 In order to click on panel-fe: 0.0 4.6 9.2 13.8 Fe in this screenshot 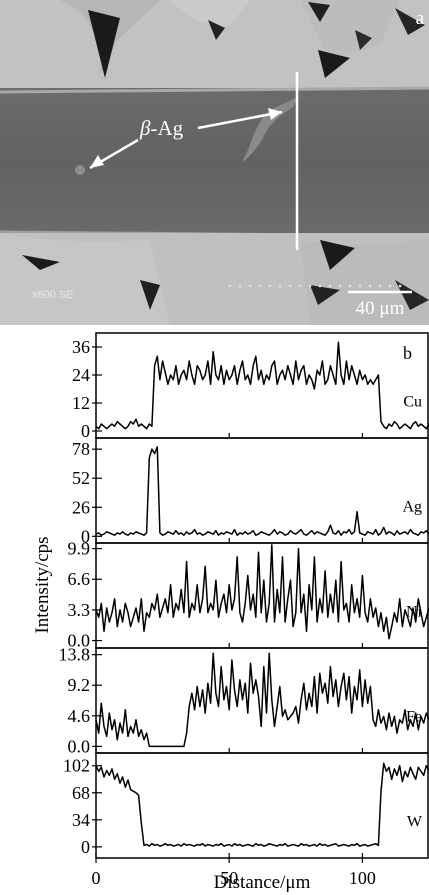, I will do `click(244, 700)`.